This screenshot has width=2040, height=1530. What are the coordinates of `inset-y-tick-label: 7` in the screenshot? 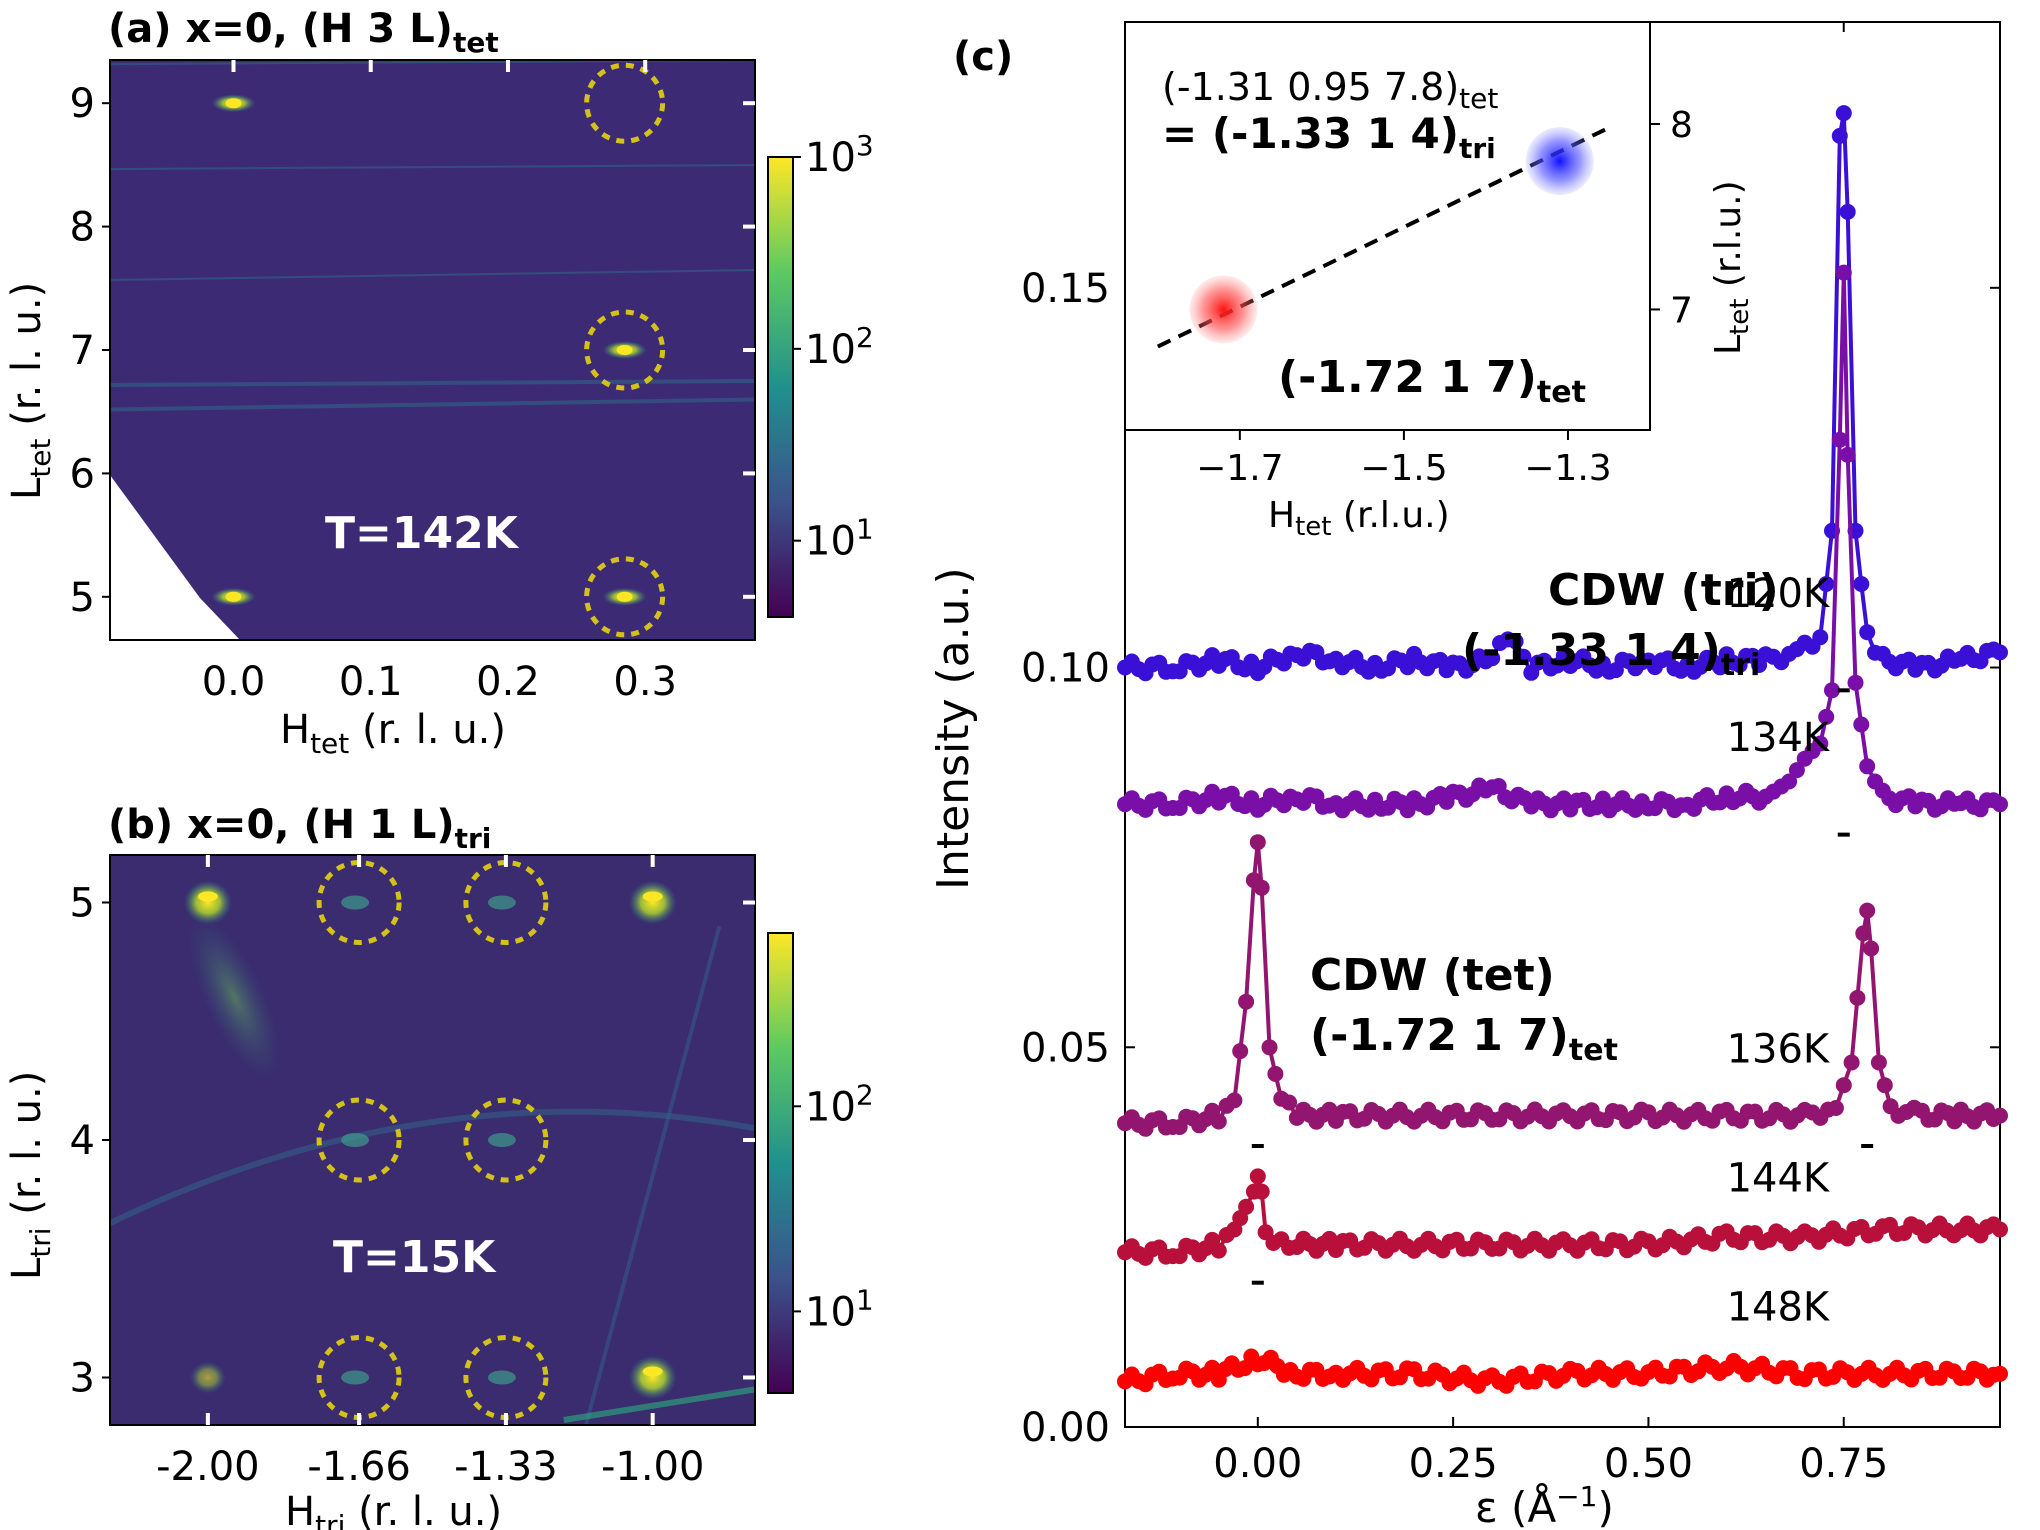 It's located at (1681, 310).